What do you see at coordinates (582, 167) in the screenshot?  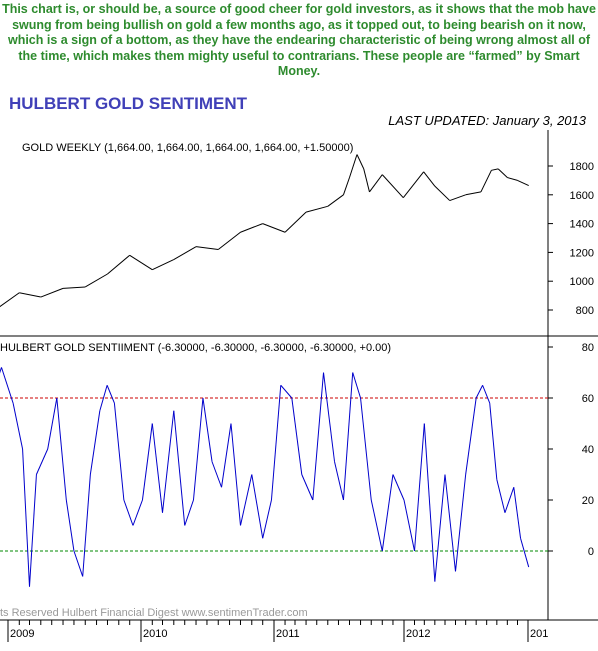 I see `gold-y-tick-label: 1800` at bounding box center [582, 167].